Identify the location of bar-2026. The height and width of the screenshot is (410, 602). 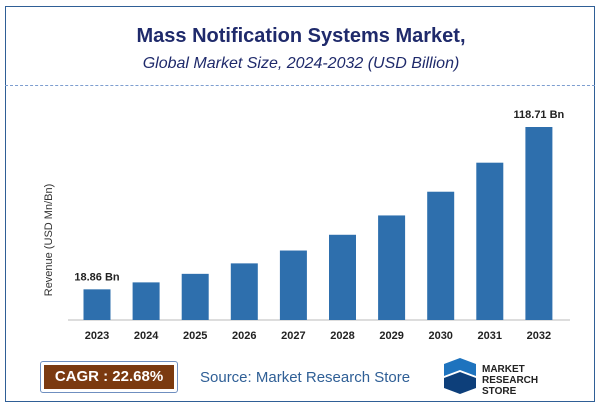
(244, 291).